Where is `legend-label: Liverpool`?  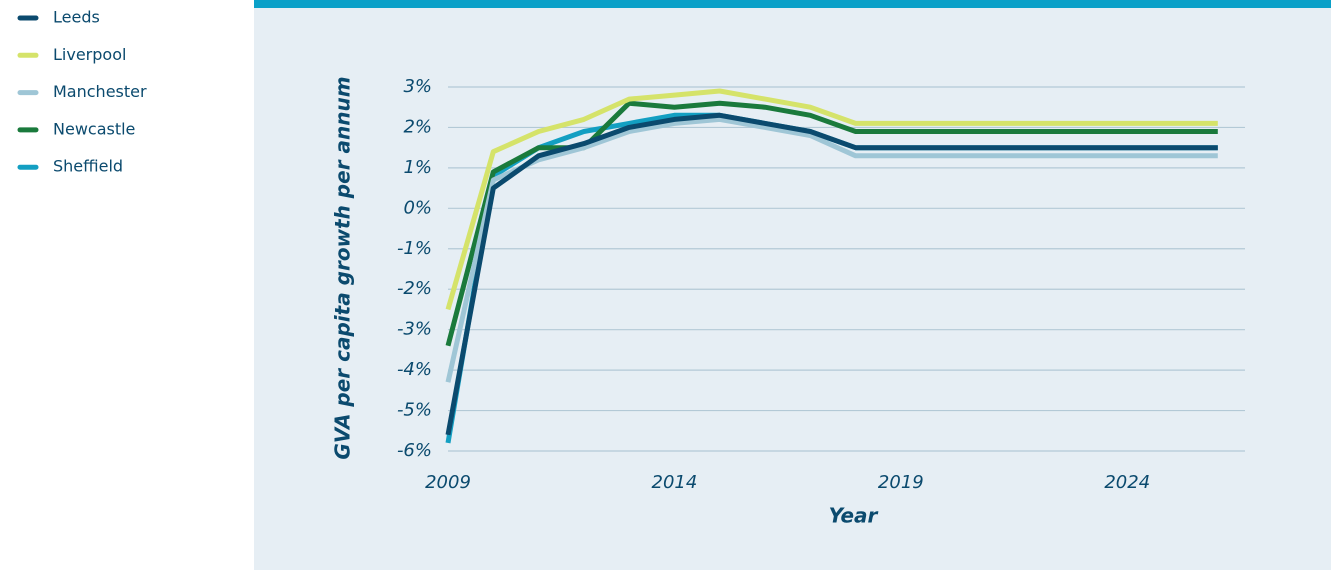
legend-label: Liverpool is located at coordinates (89, 54).